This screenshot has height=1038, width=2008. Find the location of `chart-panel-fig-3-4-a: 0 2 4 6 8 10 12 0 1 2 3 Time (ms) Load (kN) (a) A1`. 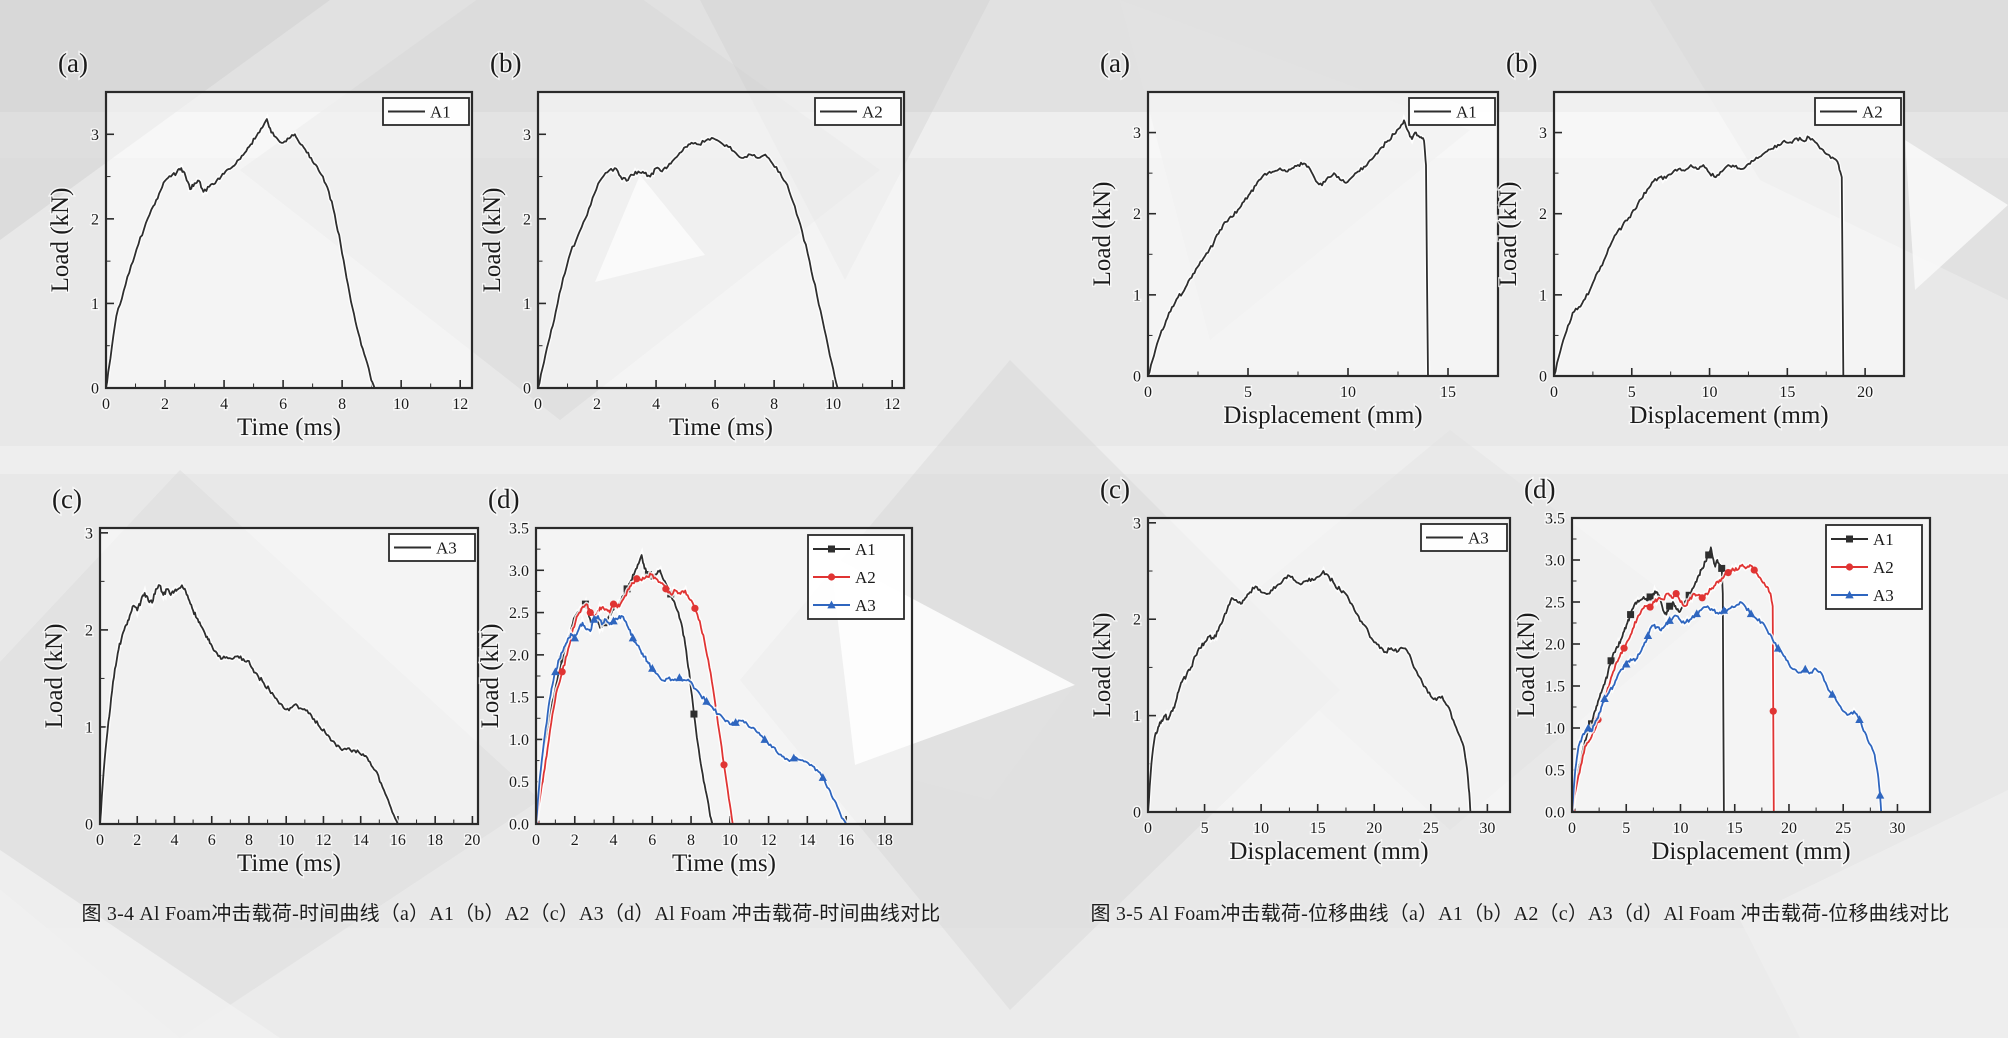

chart-panel-fig-3-4-a: 0 2 4 6 8 10 12 0 1 2 3 Time (ms) Load (kN) (a) A1 is located at coordinates (265, 243).